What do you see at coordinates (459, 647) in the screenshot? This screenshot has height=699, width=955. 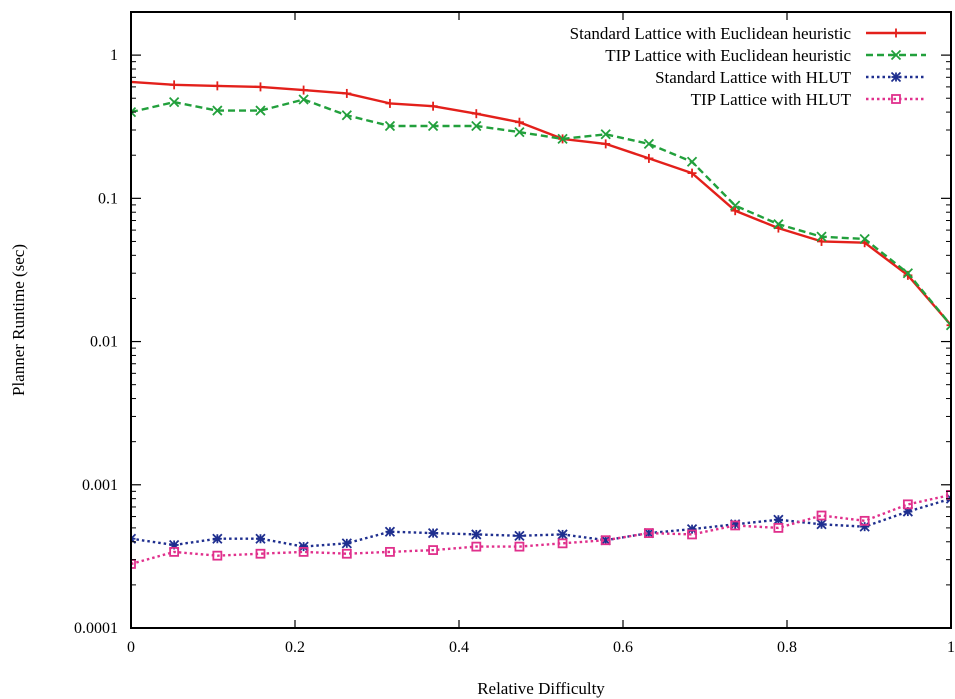 I see `x-tick-label: 0.4` at bounding box center [459, 647].